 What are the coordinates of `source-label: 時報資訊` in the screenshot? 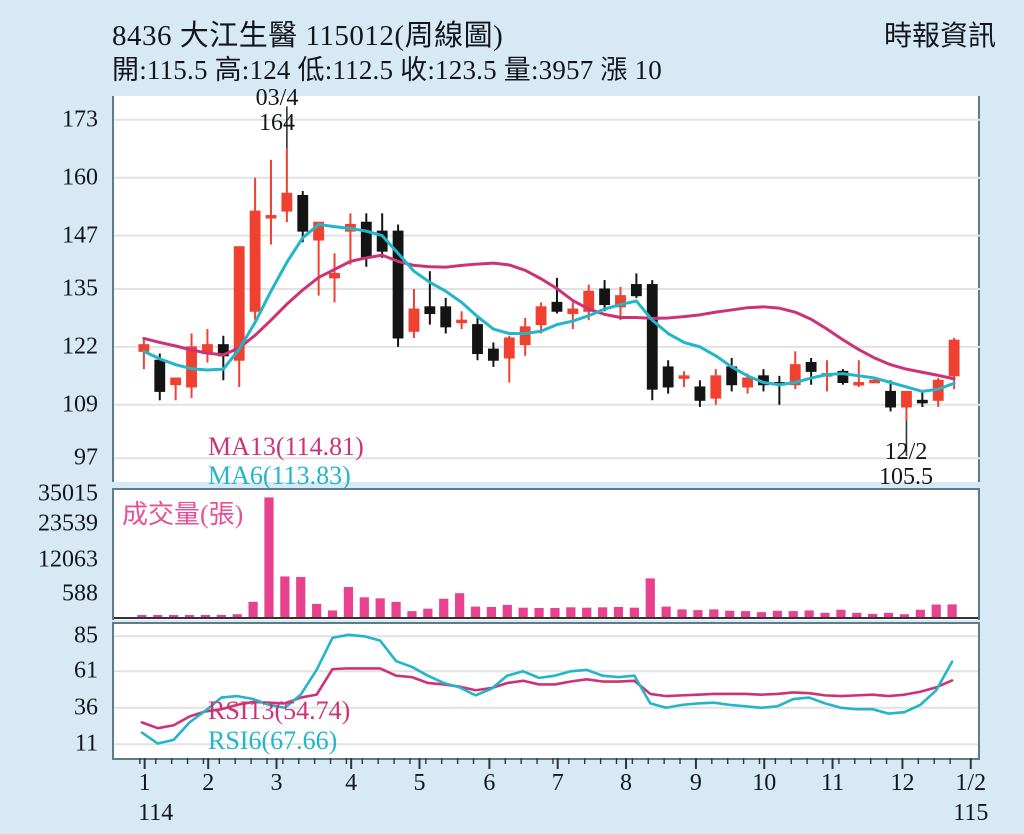 It's located at (939, 36).